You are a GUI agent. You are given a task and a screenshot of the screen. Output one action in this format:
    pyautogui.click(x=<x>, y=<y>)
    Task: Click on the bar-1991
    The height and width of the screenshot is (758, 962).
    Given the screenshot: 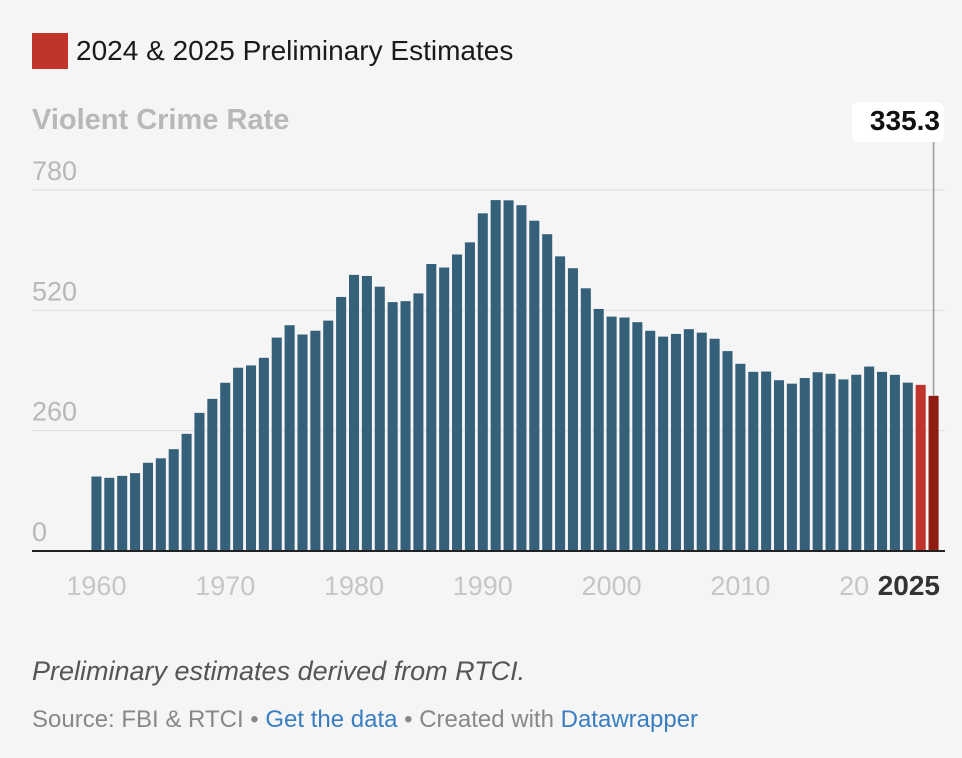 What is the action you would take?
    pyautogui.click(x=495, y=375)
    